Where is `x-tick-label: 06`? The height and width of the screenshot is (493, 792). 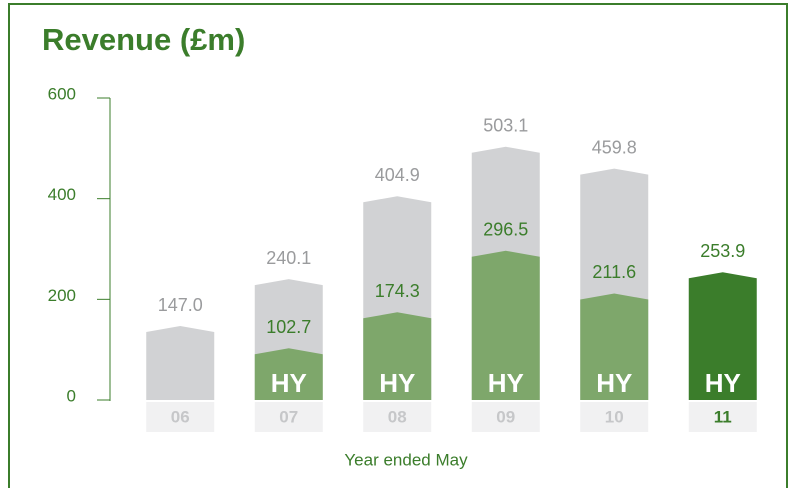
x-tick-label: 06 is located at coordinates (180, 416).